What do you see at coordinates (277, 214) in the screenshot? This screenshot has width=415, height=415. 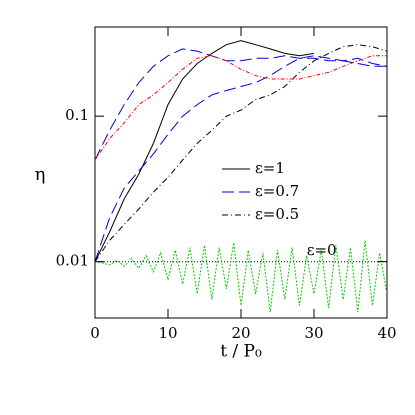 I see `legend-label: ε=0.5` at bounding box center [277, 214].